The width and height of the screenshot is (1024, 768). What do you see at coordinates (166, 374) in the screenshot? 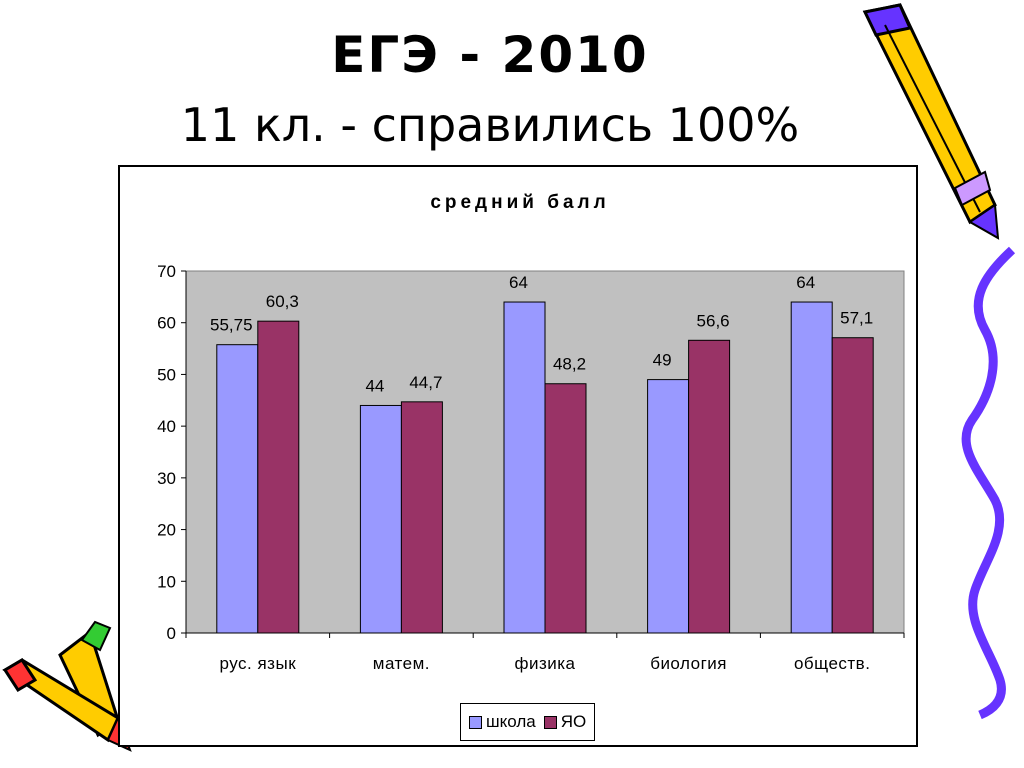
I see `y-tick-label: 50` at bounding box center [166, 374].